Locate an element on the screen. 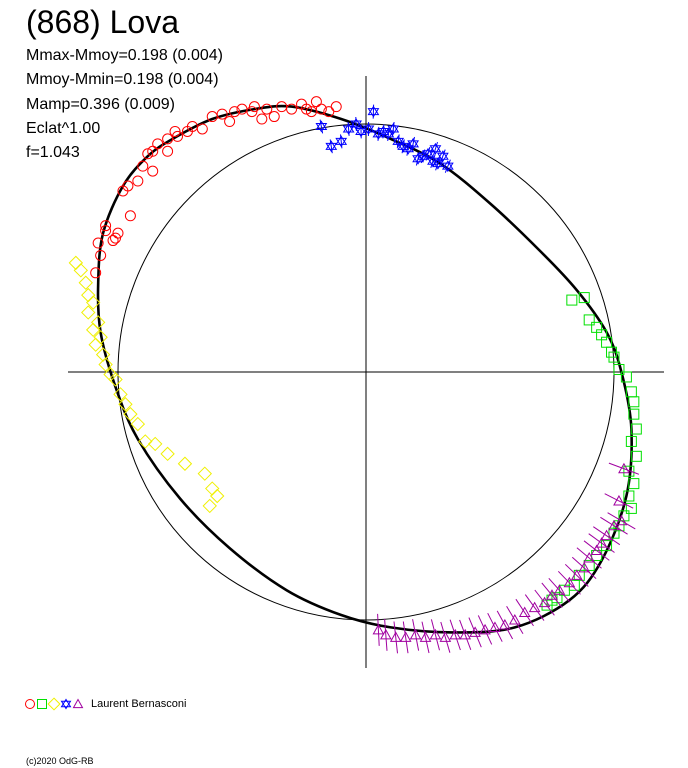  stat-amplitude: Mamp=0.396 (0.009) is located at coordinates (100, 104).